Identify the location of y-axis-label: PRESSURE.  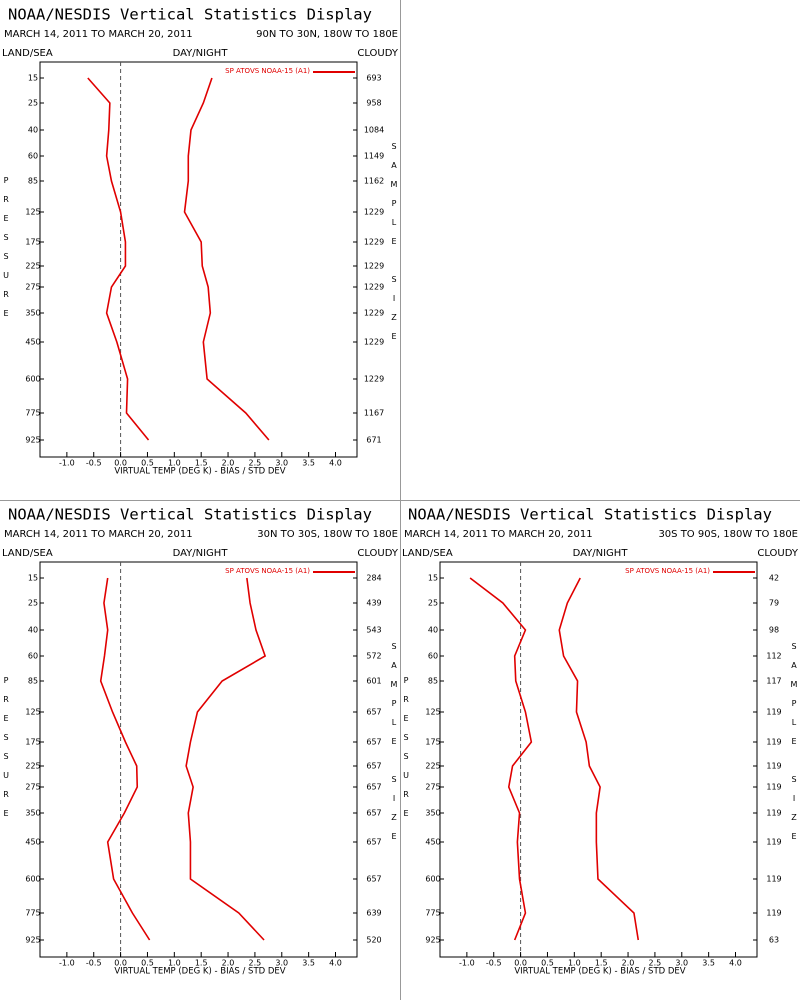
(406, 752).